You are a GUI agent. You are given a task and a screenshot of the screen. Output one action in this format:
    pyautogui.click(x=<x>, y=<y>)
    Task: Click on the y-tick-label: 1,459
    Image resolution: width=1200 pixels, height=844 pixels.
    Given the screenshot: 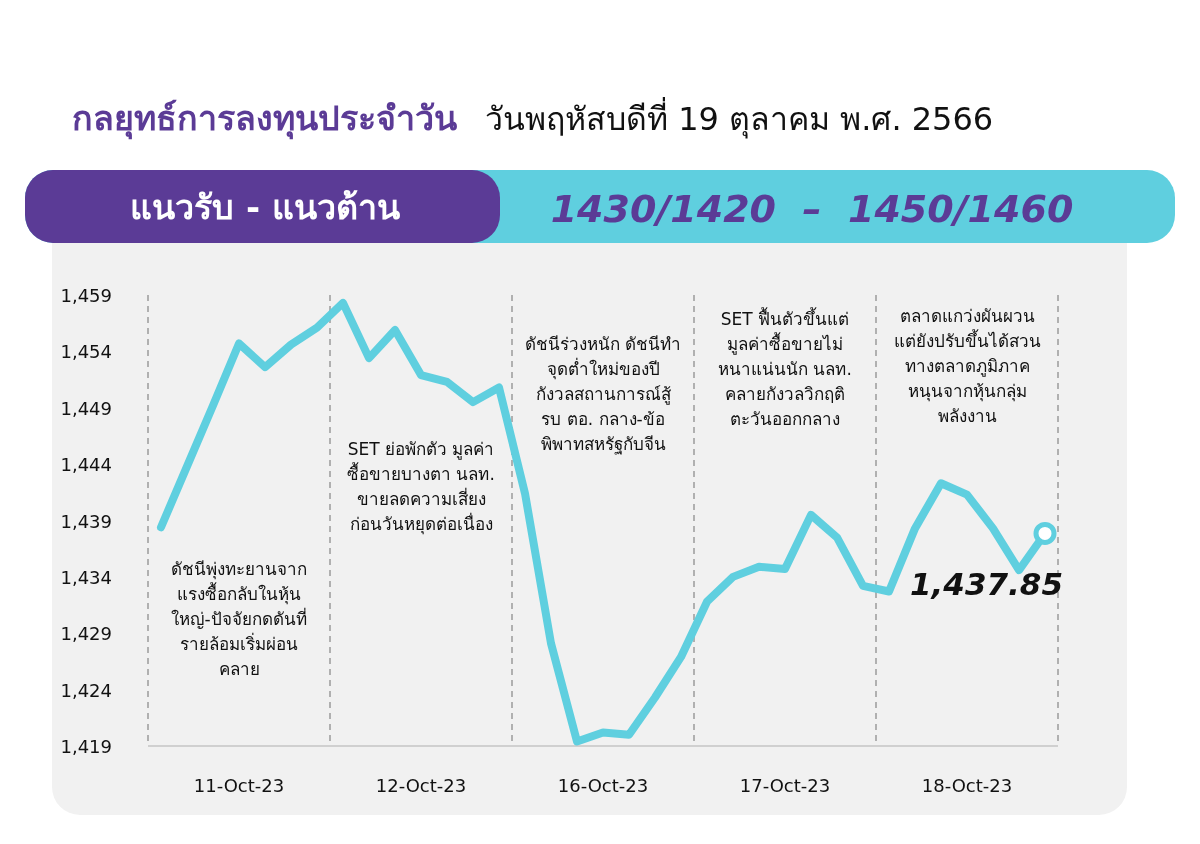 What is the action you would take?
    pyautogui.click(x=86, y=295)
    